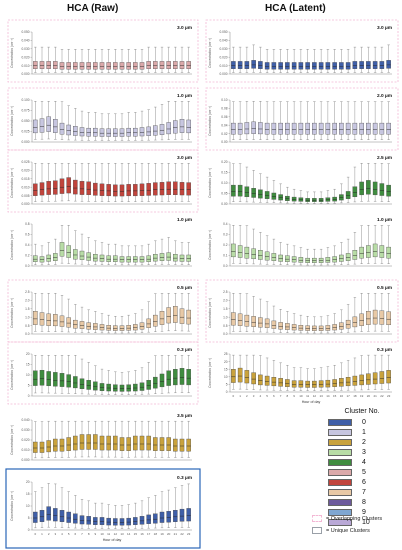 The height and width of the screenshot is (550, 402). Describe the element at coordinates (89, 534) in the screenshot. I see `x-tick-label: 8` at that location.